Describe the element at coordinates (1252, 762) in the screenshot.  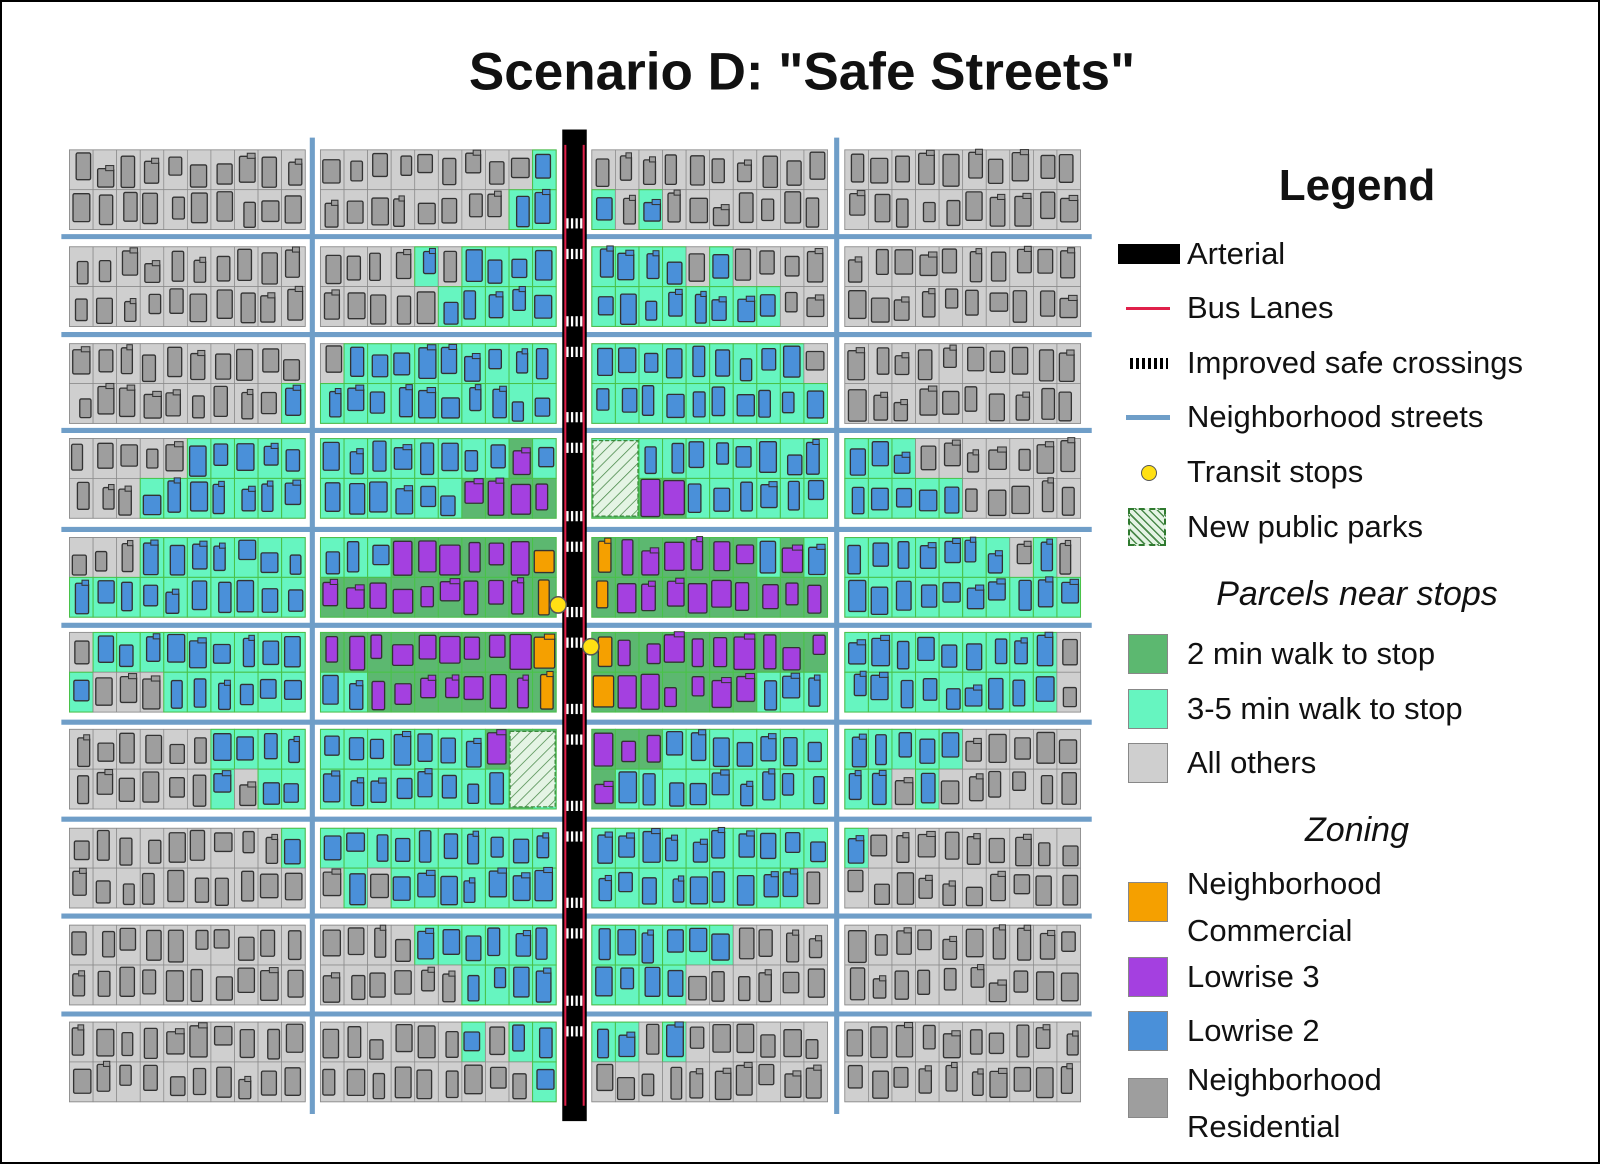
I see `legend-label: All others` at that location.